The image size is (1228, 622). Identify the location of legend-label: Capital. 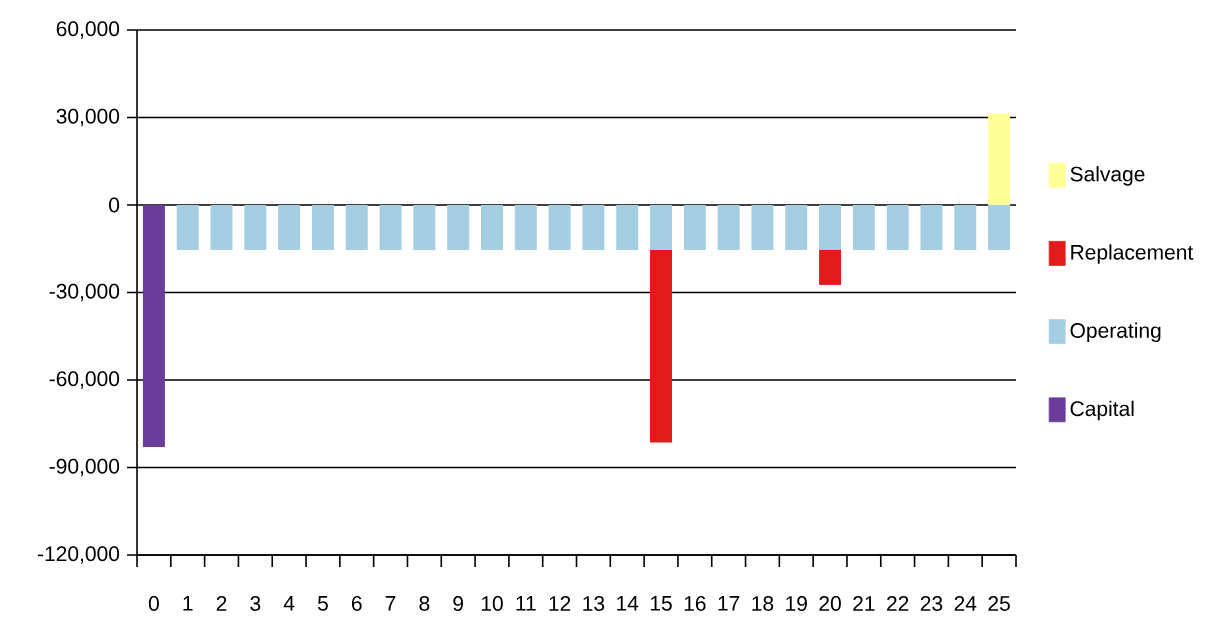
(1102, 410).